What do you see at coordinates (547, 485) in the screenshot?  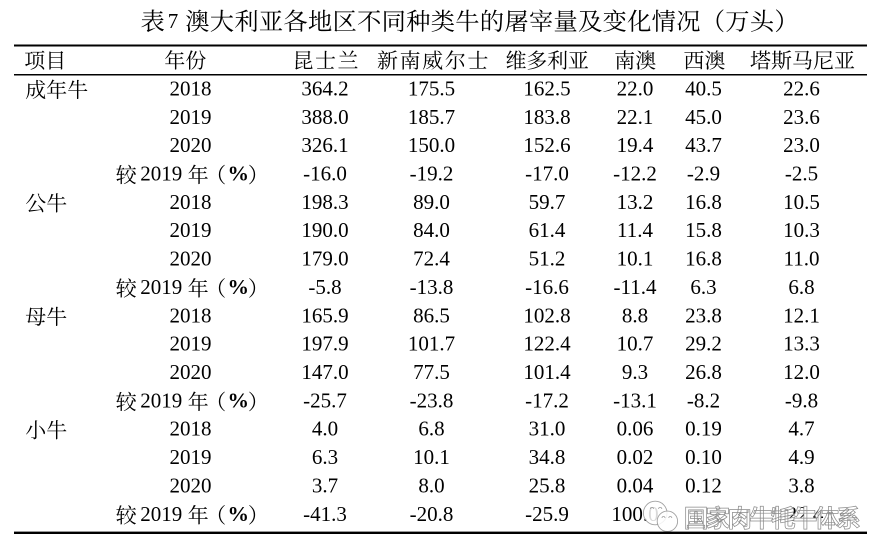 I see `svg-text: 25.8` at bounding box center [547, 485].